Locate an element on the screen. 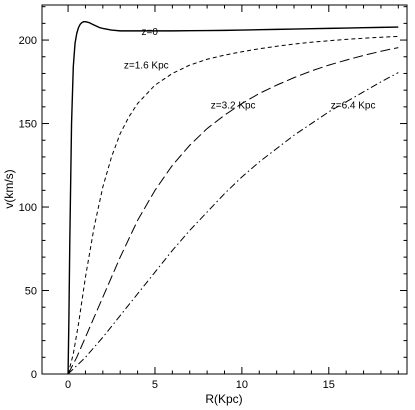  y-axis-title: v(km/s) is located at coordinates (9, 188).